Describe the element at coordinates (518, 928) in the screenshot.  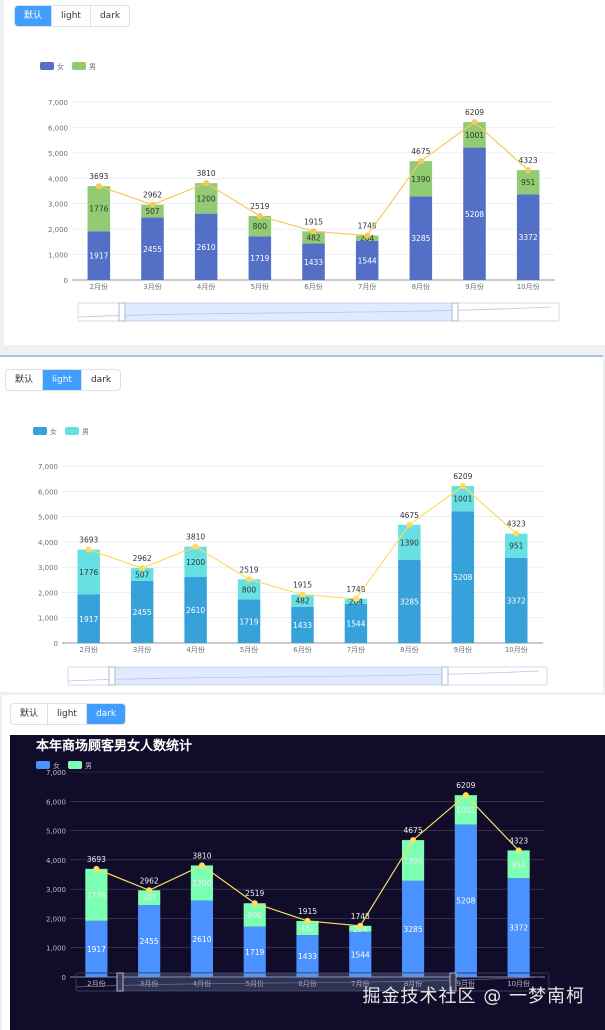
I see `data-label-female: 3372` at that location.